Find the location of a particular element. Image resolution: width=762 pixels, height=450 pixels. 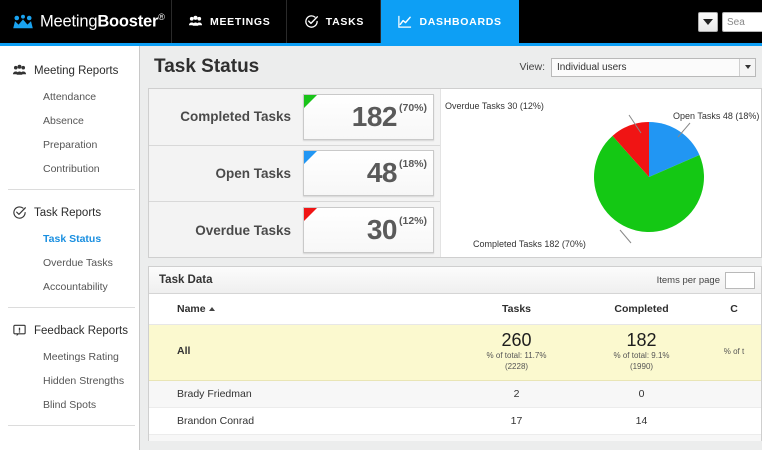

items-per-page-input is located at coordinates (740, 280).